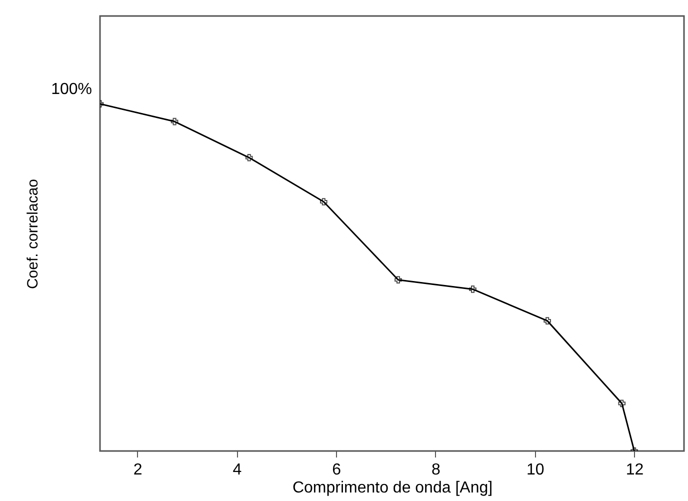 The width and height of the screenshot is (688, 501). I want to click on x-tick-label: 4, so click(237, 470).